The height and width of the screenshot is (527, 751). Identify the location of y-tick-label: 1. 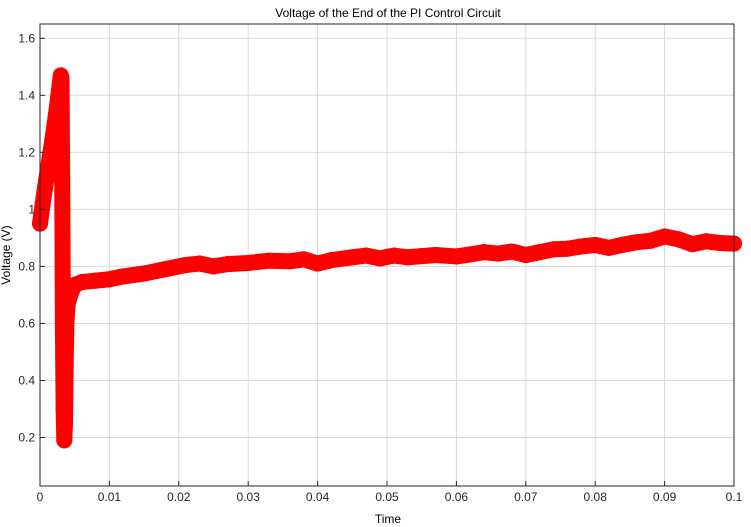
(31, 209).